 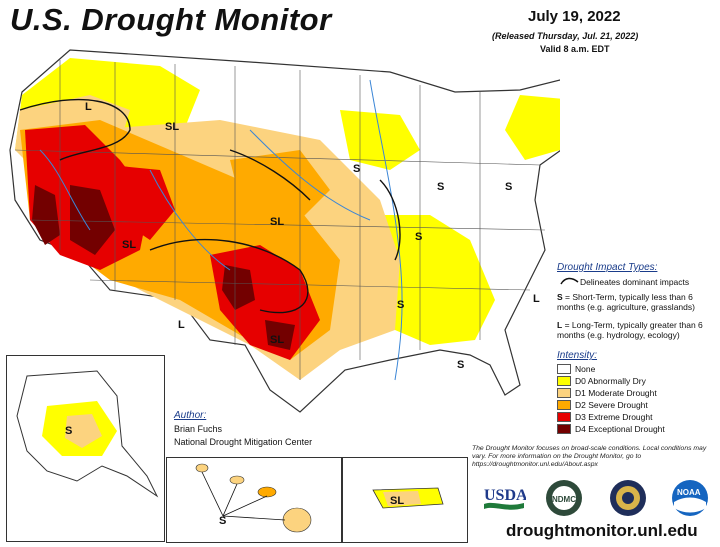 I want to click on ndmc-logo-text: NDMC, so click(x=564, y=499).